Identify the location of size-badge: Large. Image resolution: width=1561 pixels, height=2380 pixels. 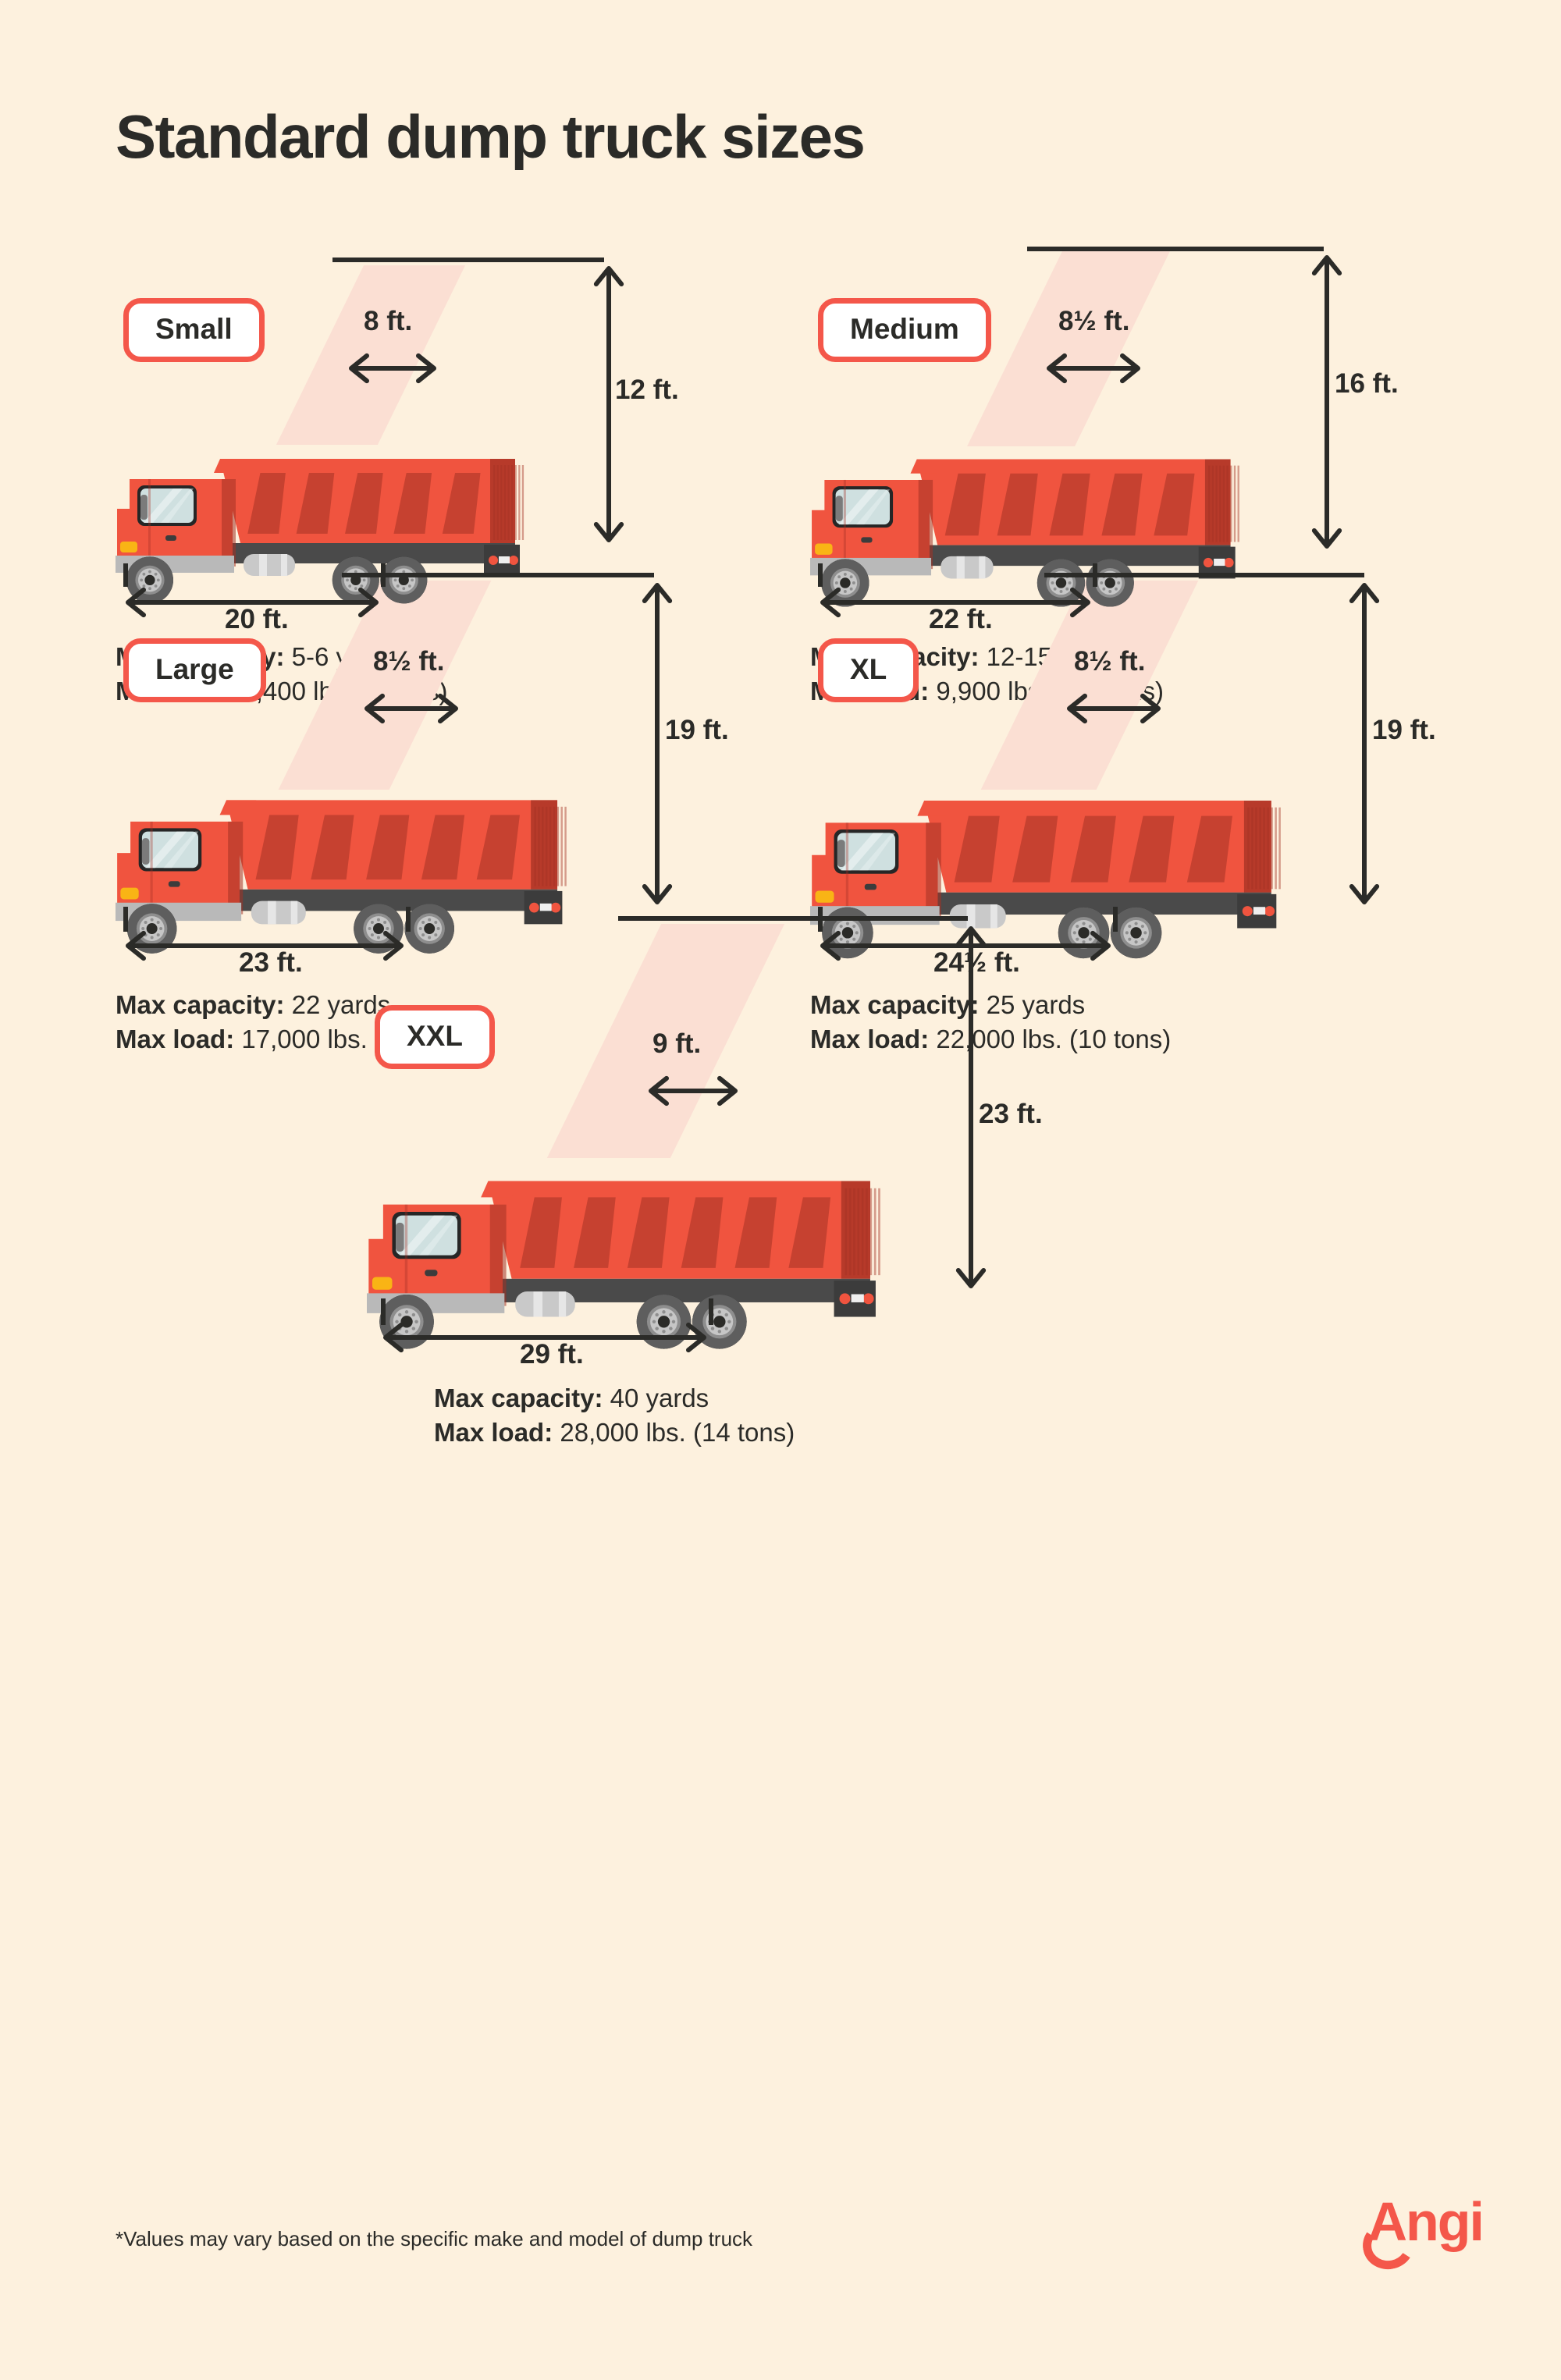
(194, 670).